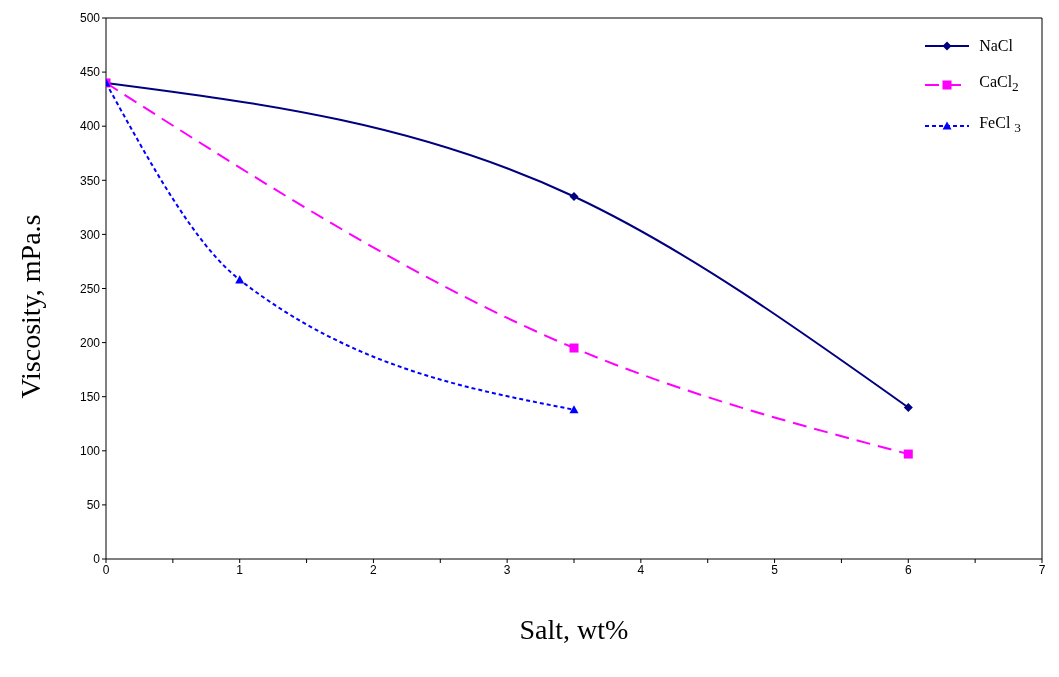 The width and height of the screenshot is (1059, 677). What do you see at coordinates (30, 306) in the screenshot?
I see `y-axis-title: Viscosity, mPa.s` at bounding box center [30, 306].